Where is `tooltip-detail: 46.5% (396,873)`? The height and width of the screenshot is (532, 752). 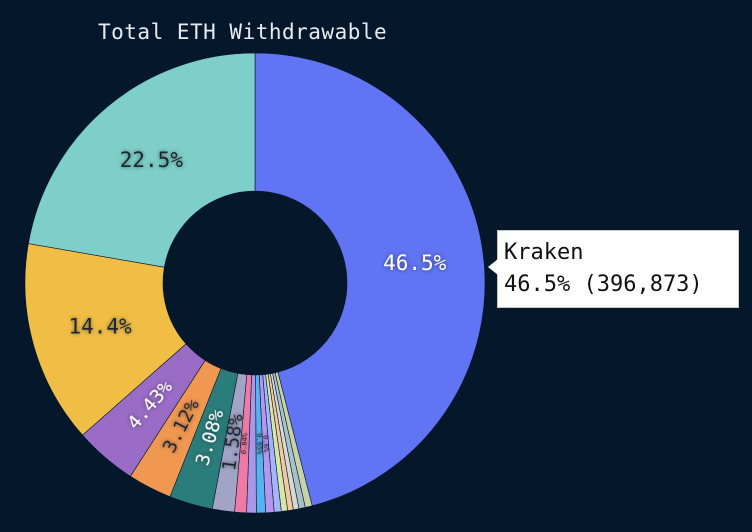
tooltip-detail: 46.5% (396,873) is located at coordinates (603, 284).